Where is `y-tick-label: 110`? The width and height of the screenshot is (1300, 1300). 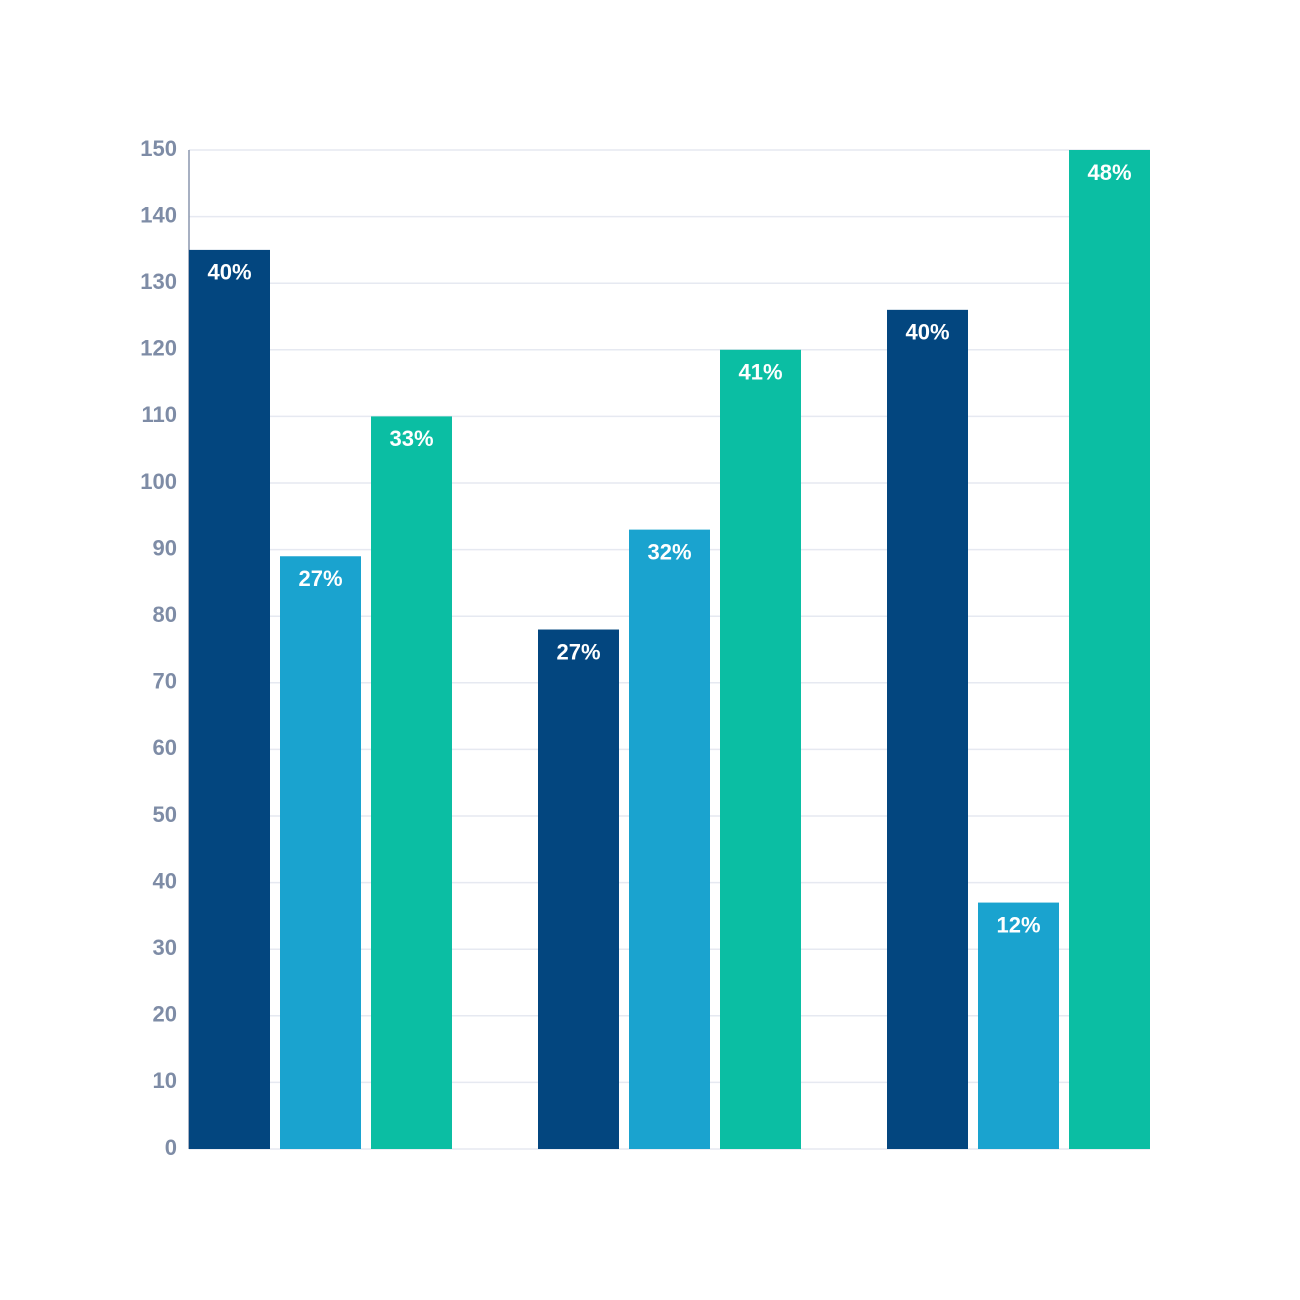
y-tick-label: 110 is located at coordinates (160, 414).